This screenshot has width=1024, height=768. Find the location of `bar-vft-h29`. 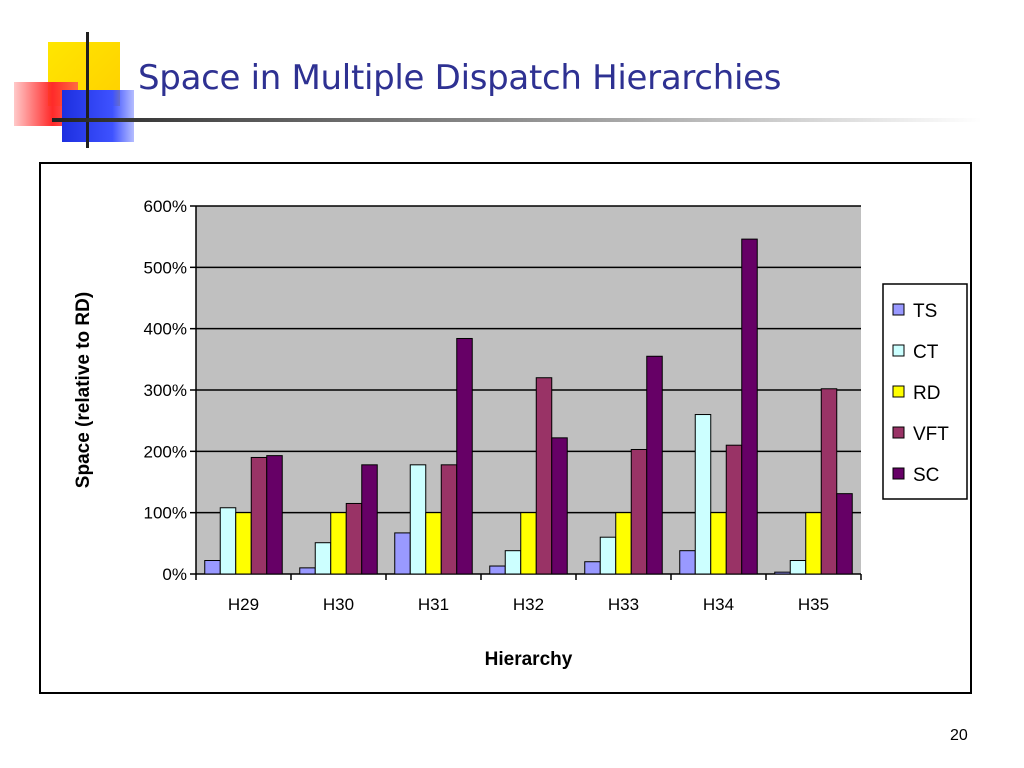

bar-vft-h29 is located at coordinates (259, 515).